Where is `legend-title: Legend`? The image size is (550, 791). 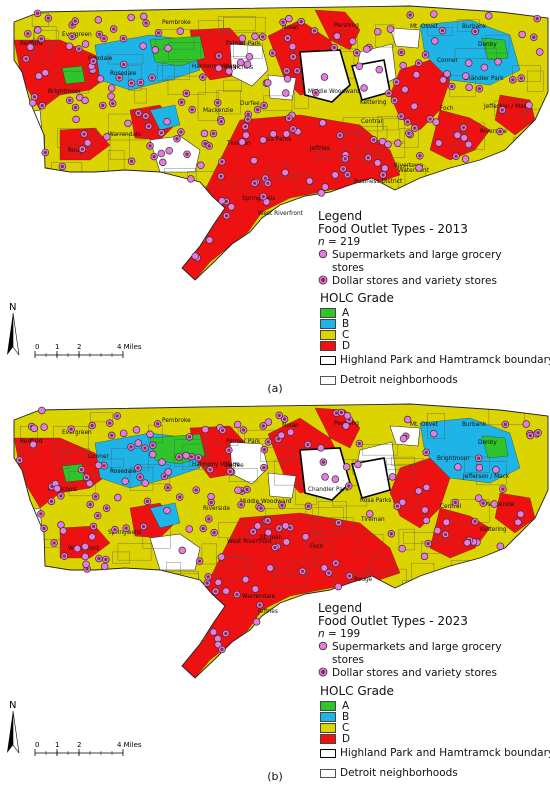
legend-title: Legend is located at coordinates (340, 608).